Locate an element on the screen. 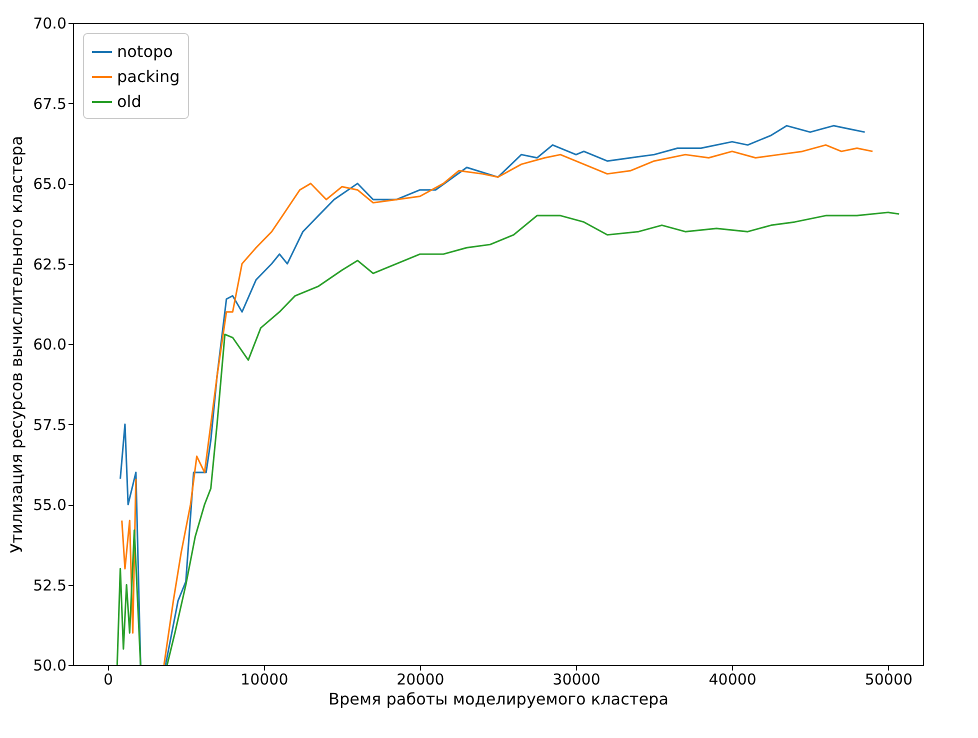 The width and height of the screenshot is (978, 738). y-tick-label: 67.5 is located at coordinates (49, 103).